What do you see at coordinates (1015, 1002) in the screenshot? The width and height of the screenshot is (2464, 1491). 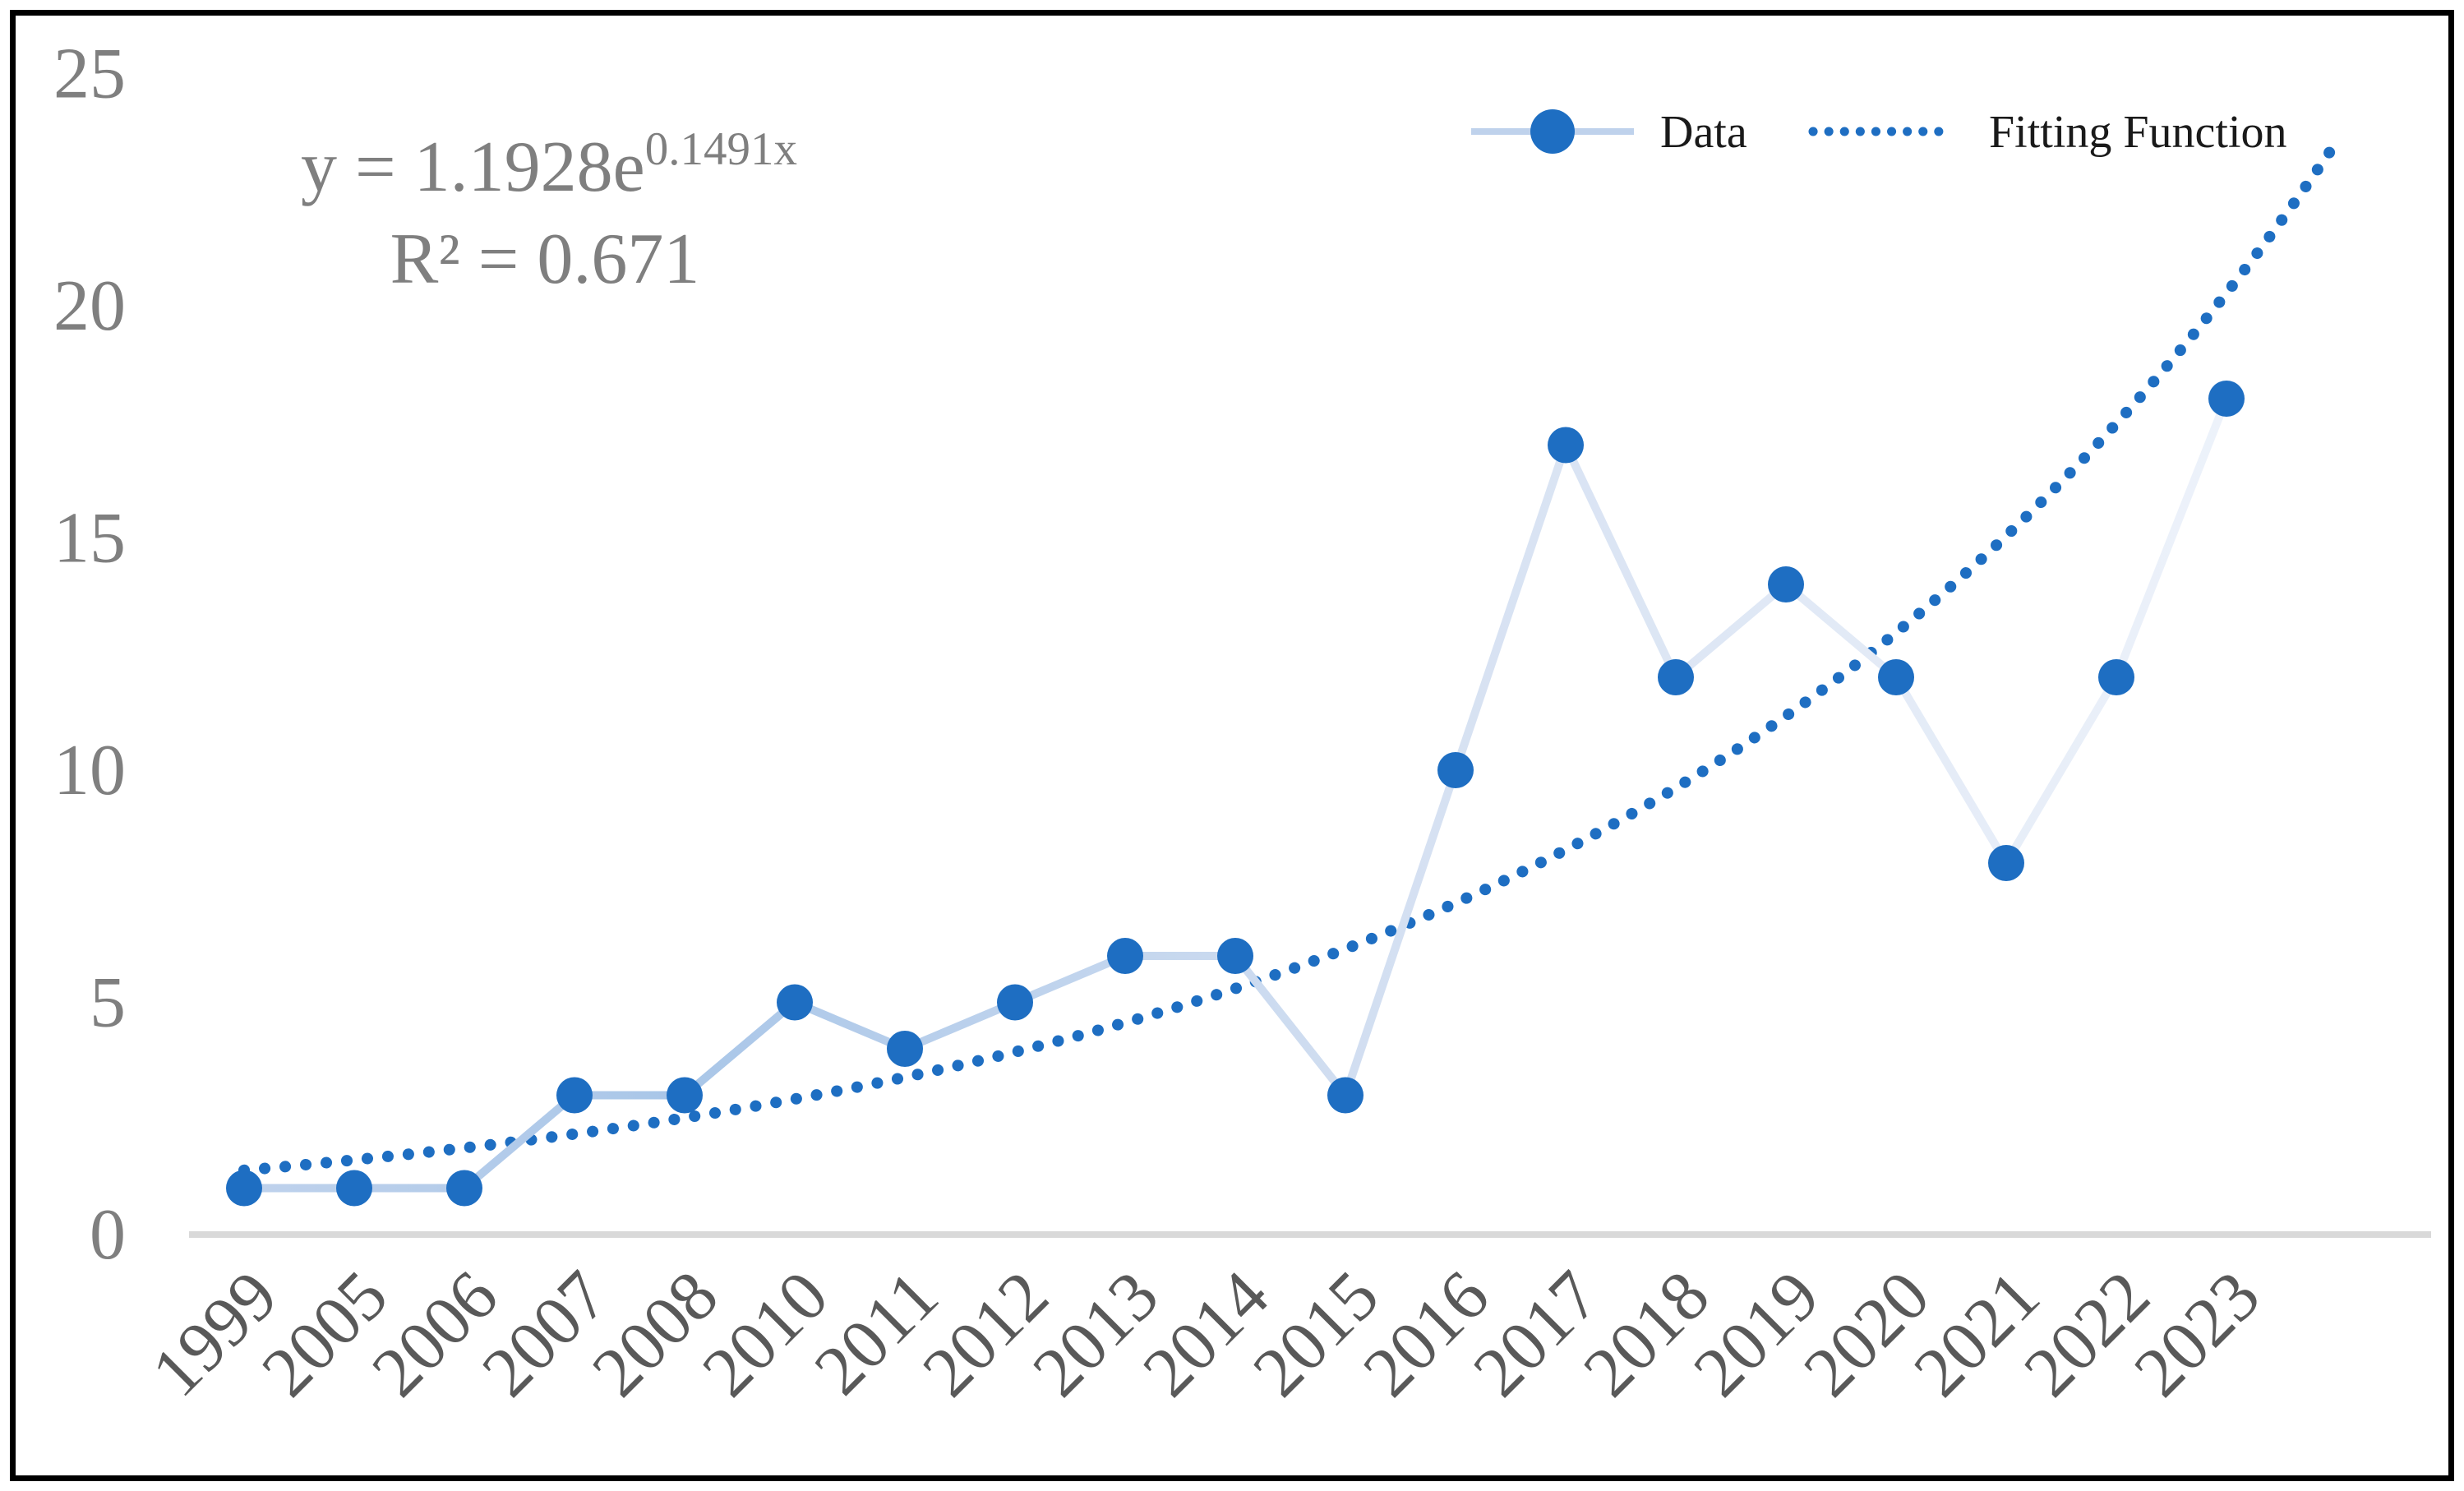 I see `data-point-2012` at bounding box center [1015, 1002].